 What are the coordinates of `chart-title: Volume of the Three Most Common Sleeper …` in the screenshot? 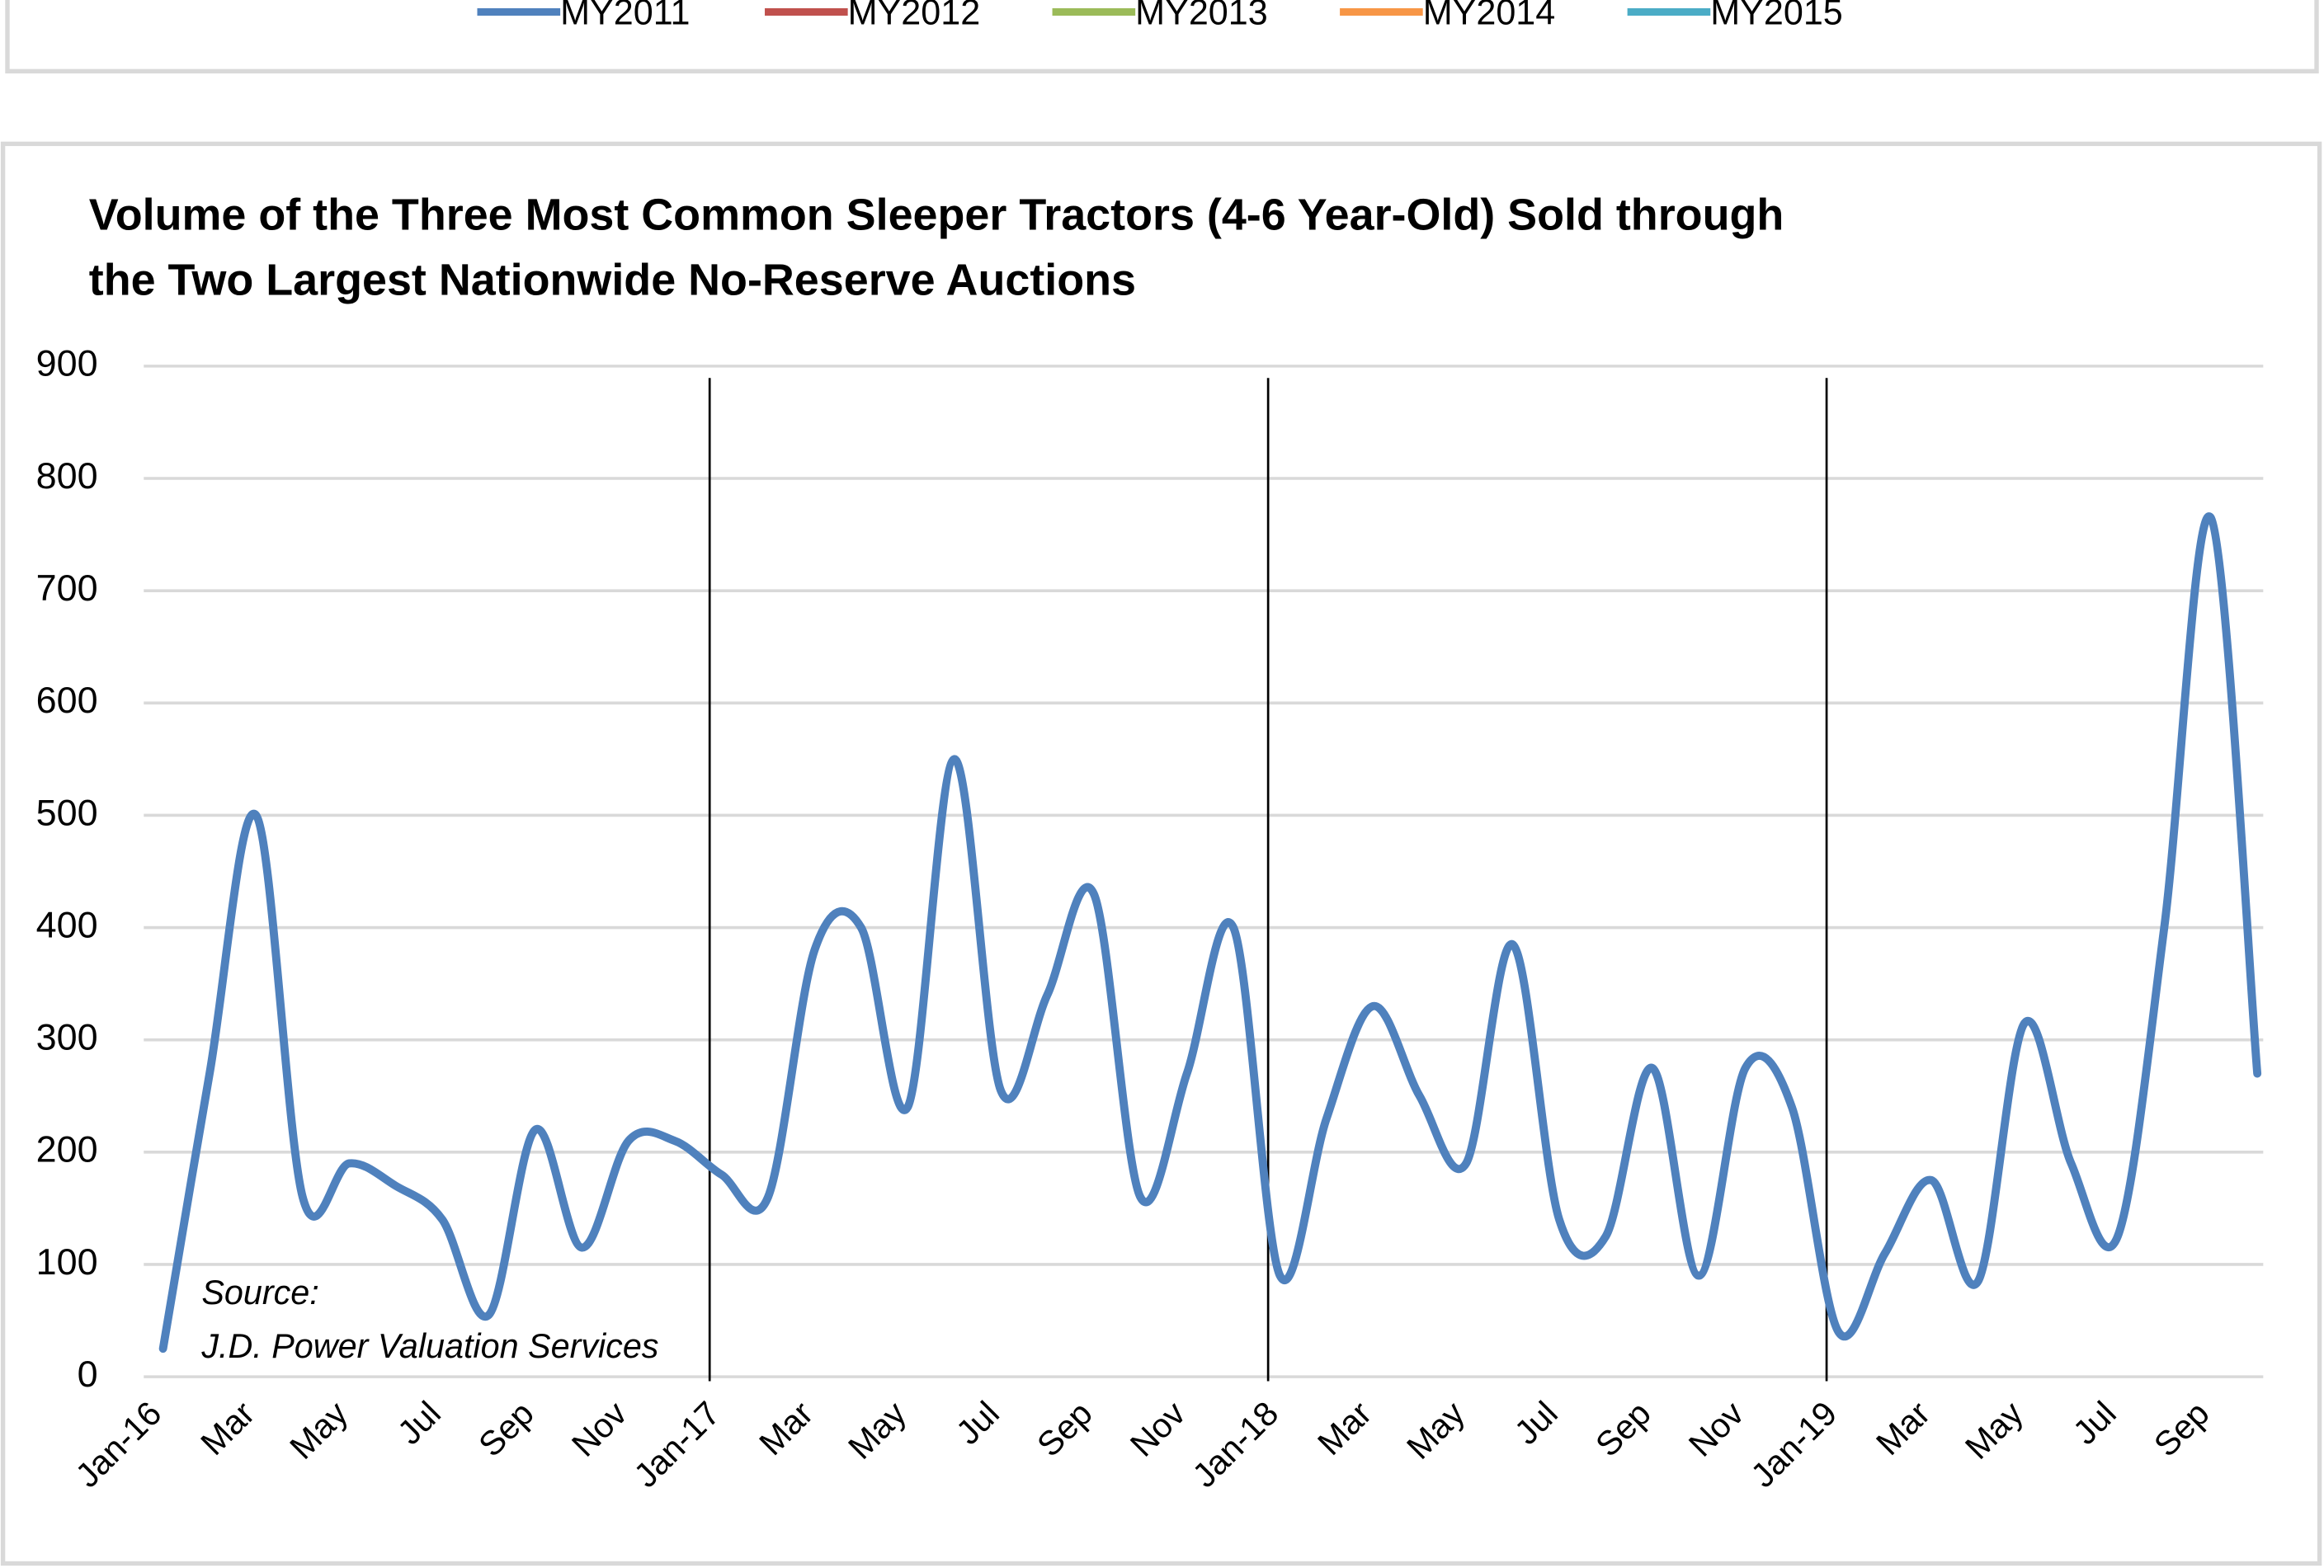 It's located at (936, 214).